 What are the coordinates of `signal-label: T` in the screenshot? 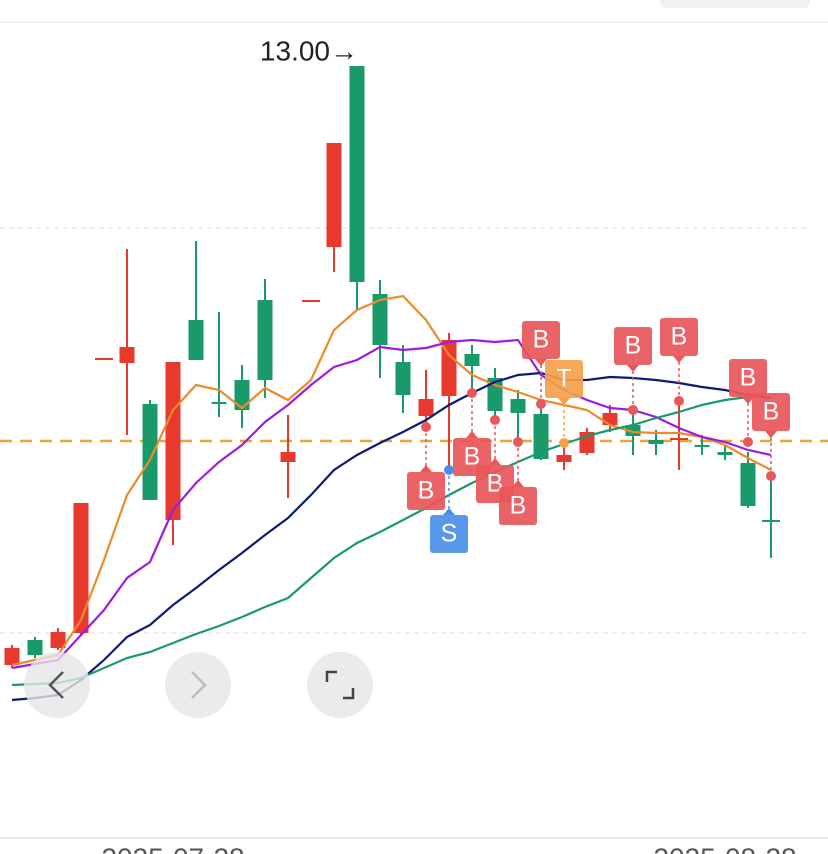 It's located at (563, 379).